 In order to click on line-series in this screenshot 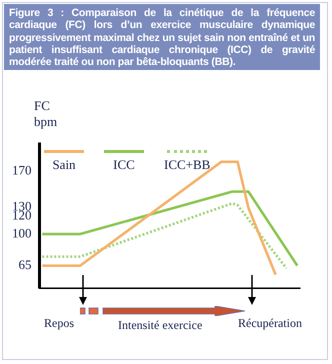, I will do `click(164, 236)`.